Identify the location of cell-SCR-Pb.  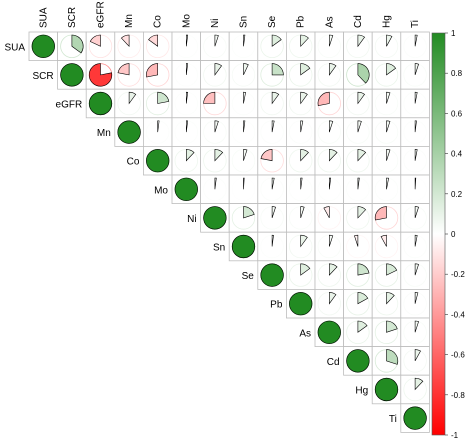
(300, 75).